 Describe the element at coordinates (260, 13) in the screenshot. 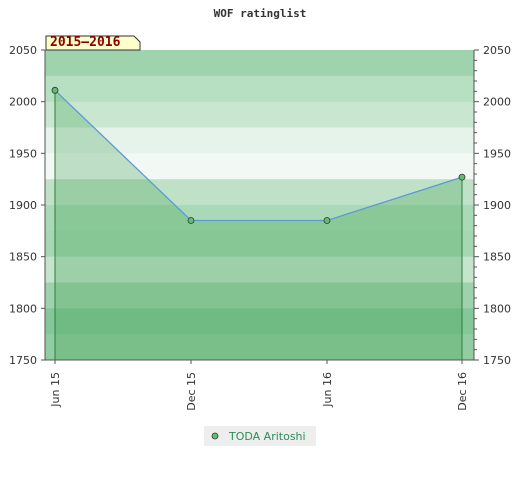

I see `chart-title: WOF ratinglist` at that location.